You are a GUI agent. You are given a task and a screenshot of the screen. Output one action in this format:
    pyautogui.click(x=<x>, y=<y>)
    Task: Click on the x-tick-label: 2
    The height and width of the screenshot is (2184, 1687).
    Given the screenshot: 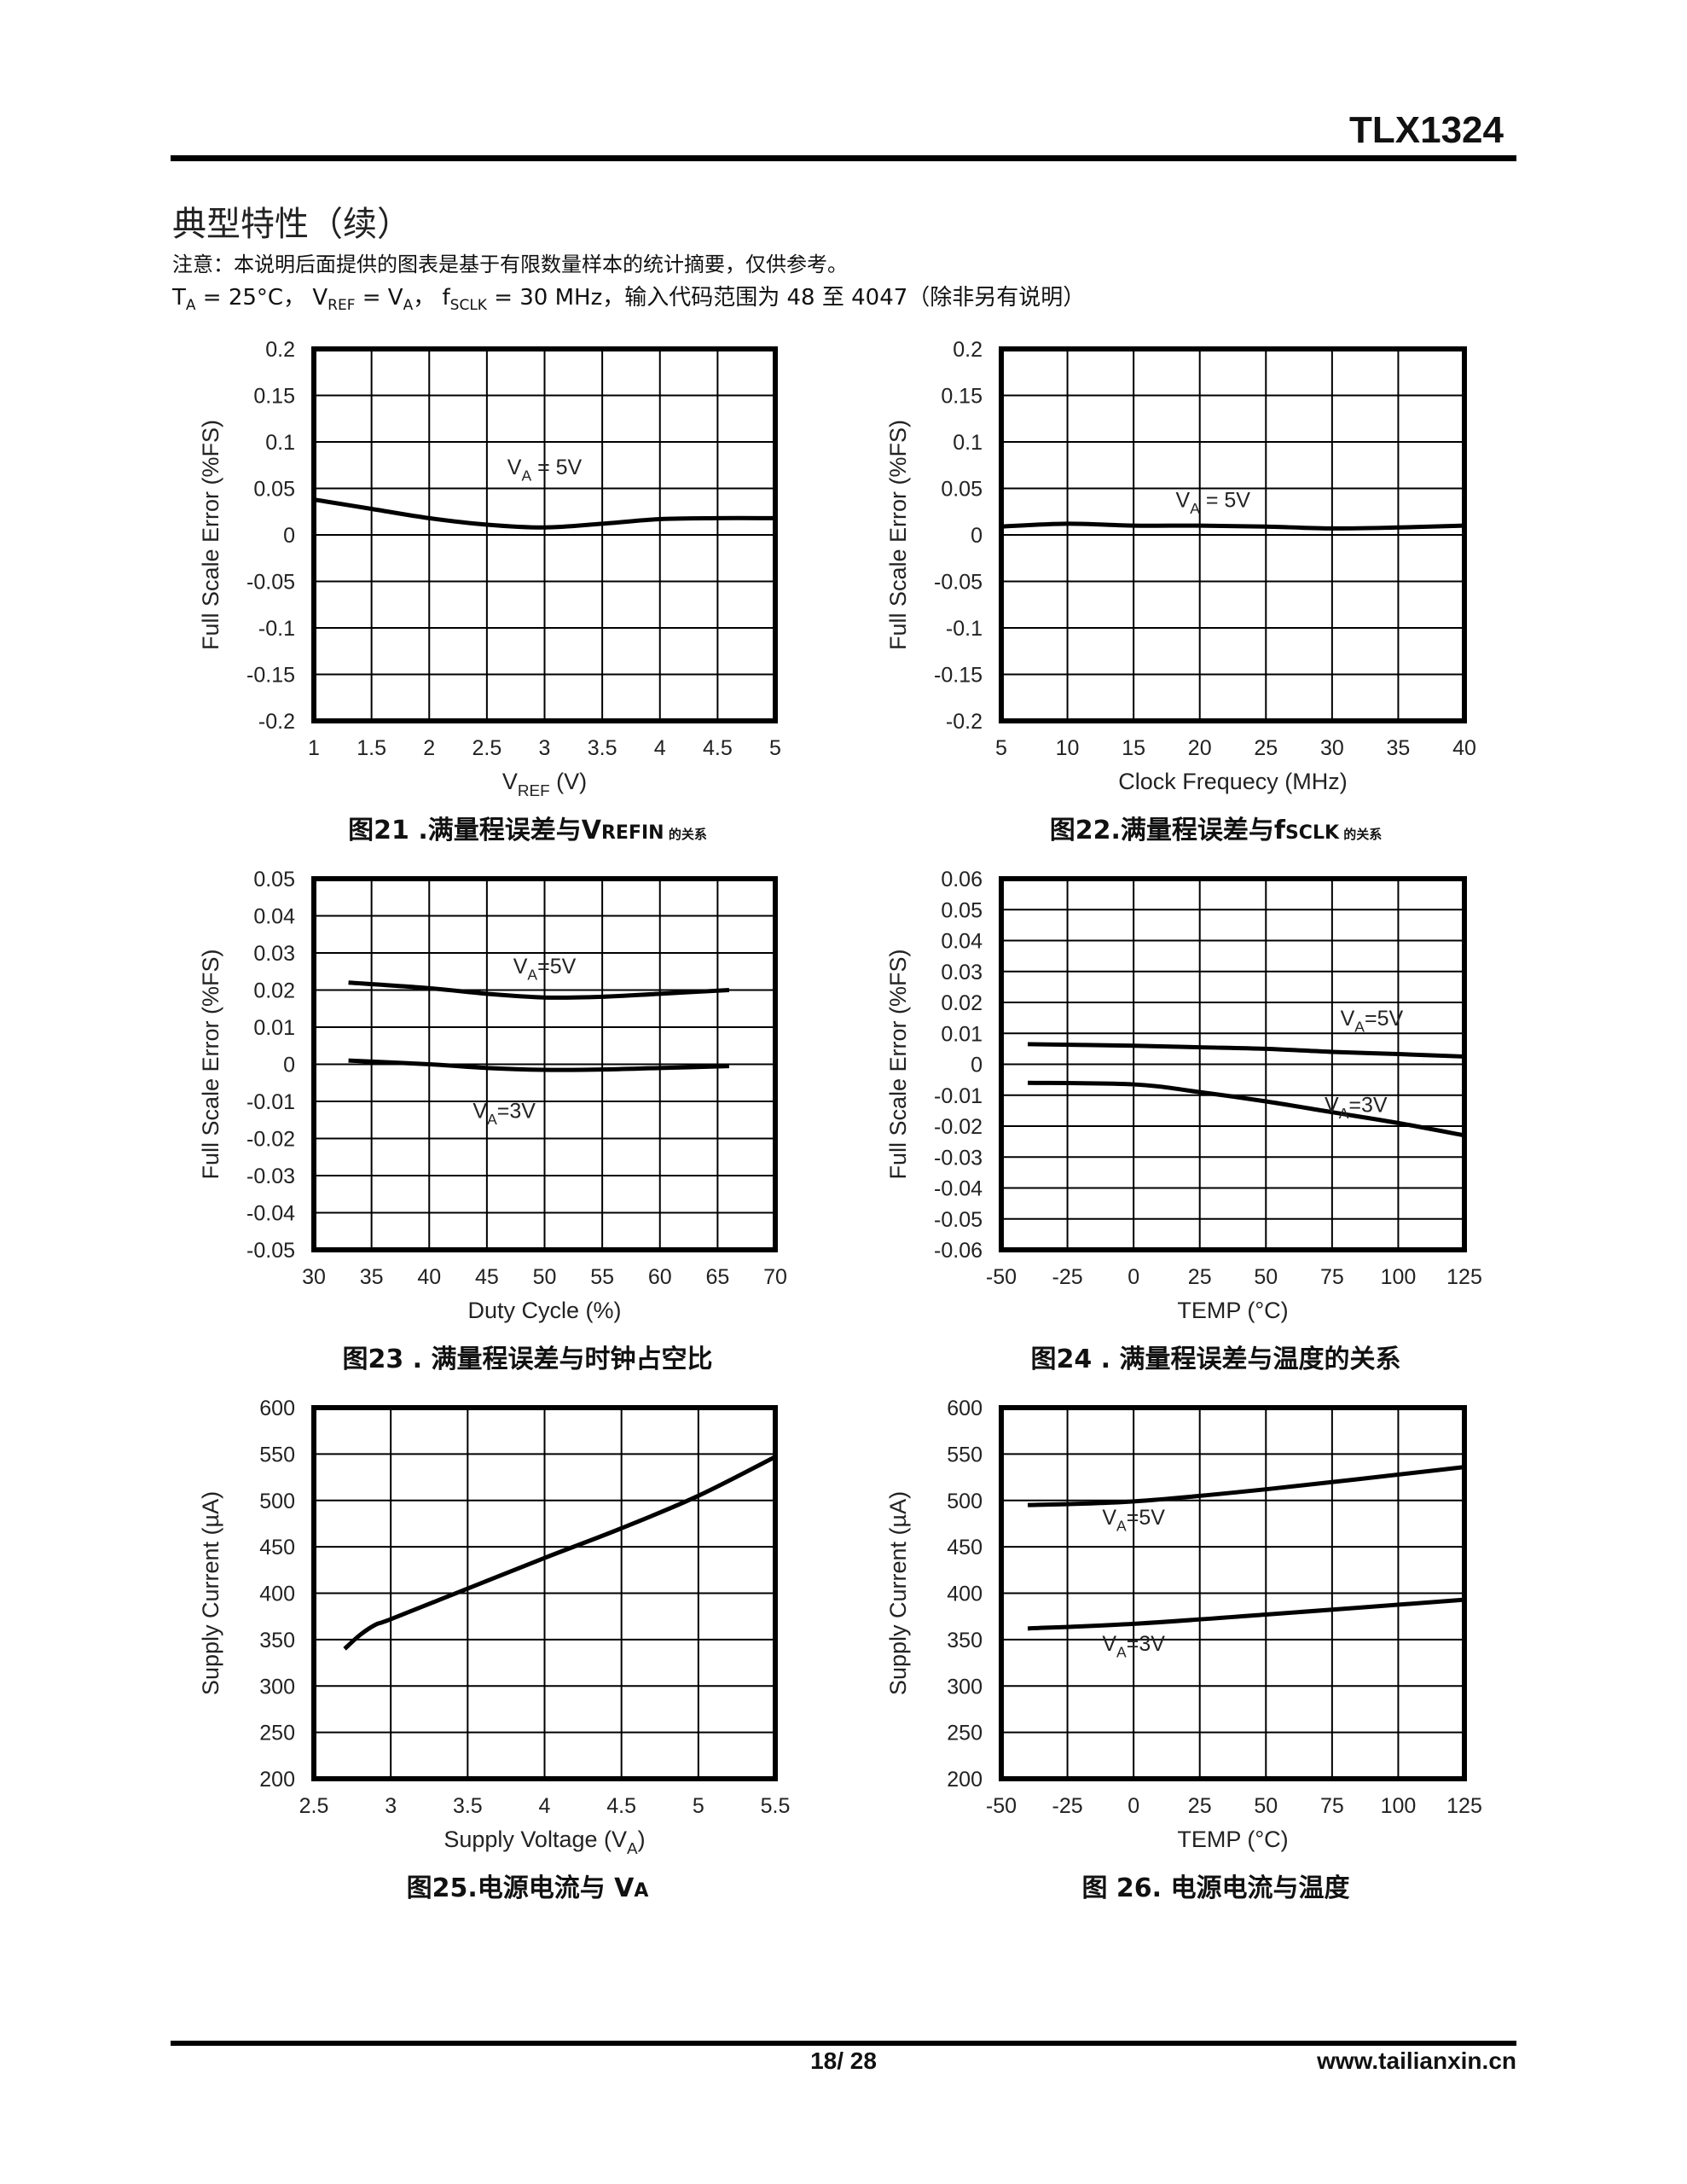 What is the action you would take?
    pyautogui.click(x=429, y=748)
    